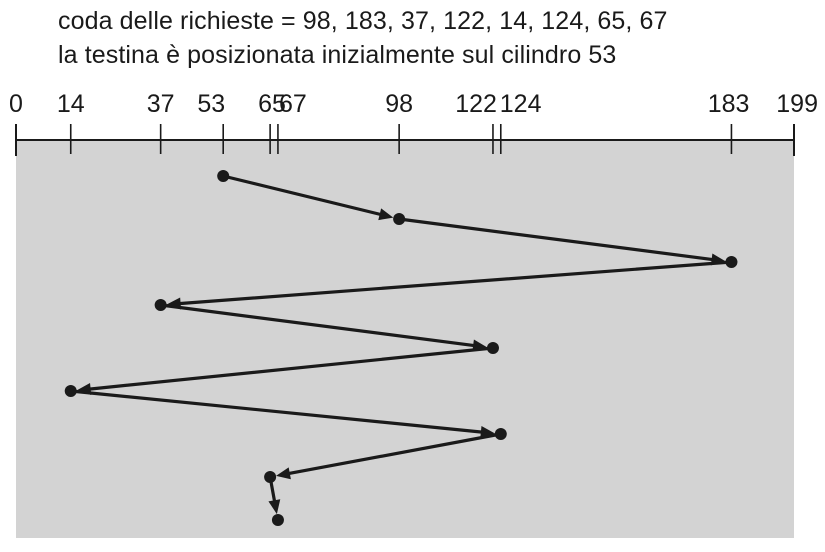 This screenshot has height=552, width=825. I want to click on axis-tick-label-124: 124, so click(521, 104).